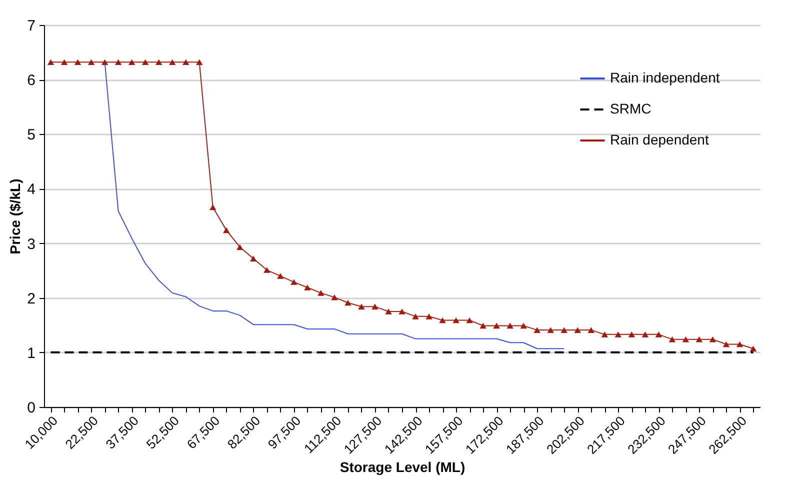  What do you see at coordinates (31, 408) in the screenshot?
I see `y-tick-label: 0` at bounding box center [31, 408].